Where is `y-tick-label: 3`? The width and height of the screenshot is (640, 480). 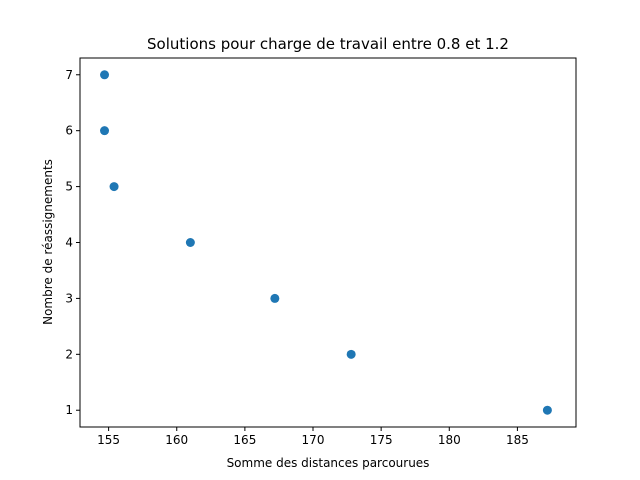 y-tick-label: 3 is located at coordinates (69, 298).